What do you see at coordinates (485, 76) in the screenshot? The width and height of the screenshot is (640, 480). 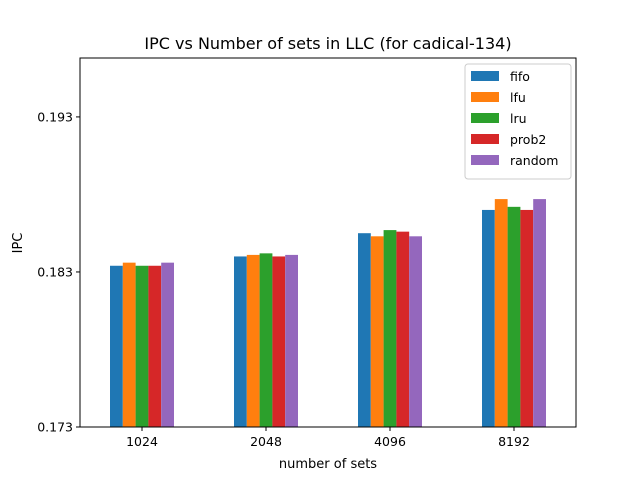 I see `legend-swatch-fifo` at bounding box center [485, 76].